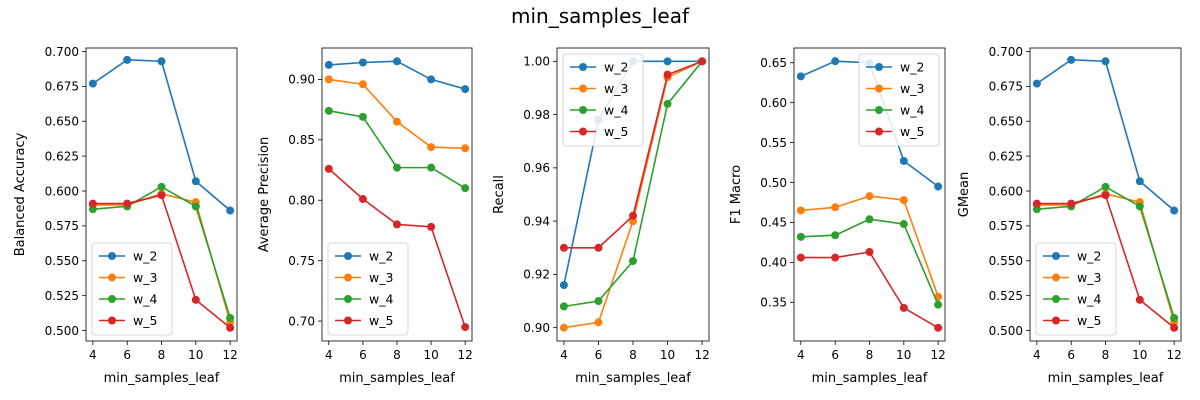 This screenshot has width=1200, height=400. Describe the element at coordinates (773, 143) in the screenshot. I see `y-tick-label: 0.55` at that location.